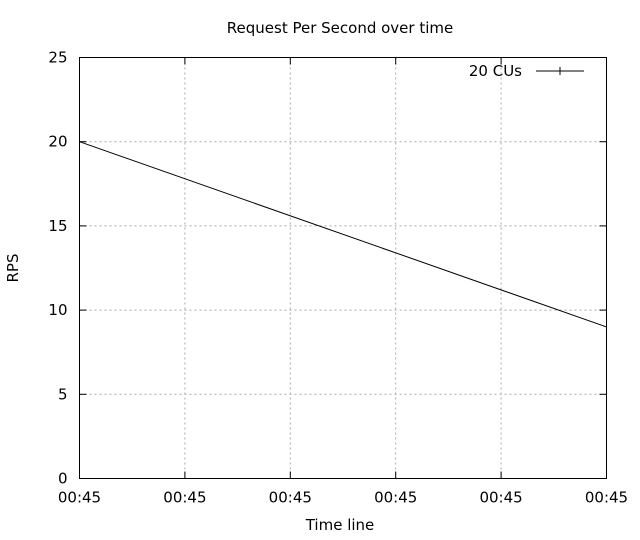  Describe the element at coordinates (63, 394) in the screenshot. I see `y-tick-label: 5` at that location.